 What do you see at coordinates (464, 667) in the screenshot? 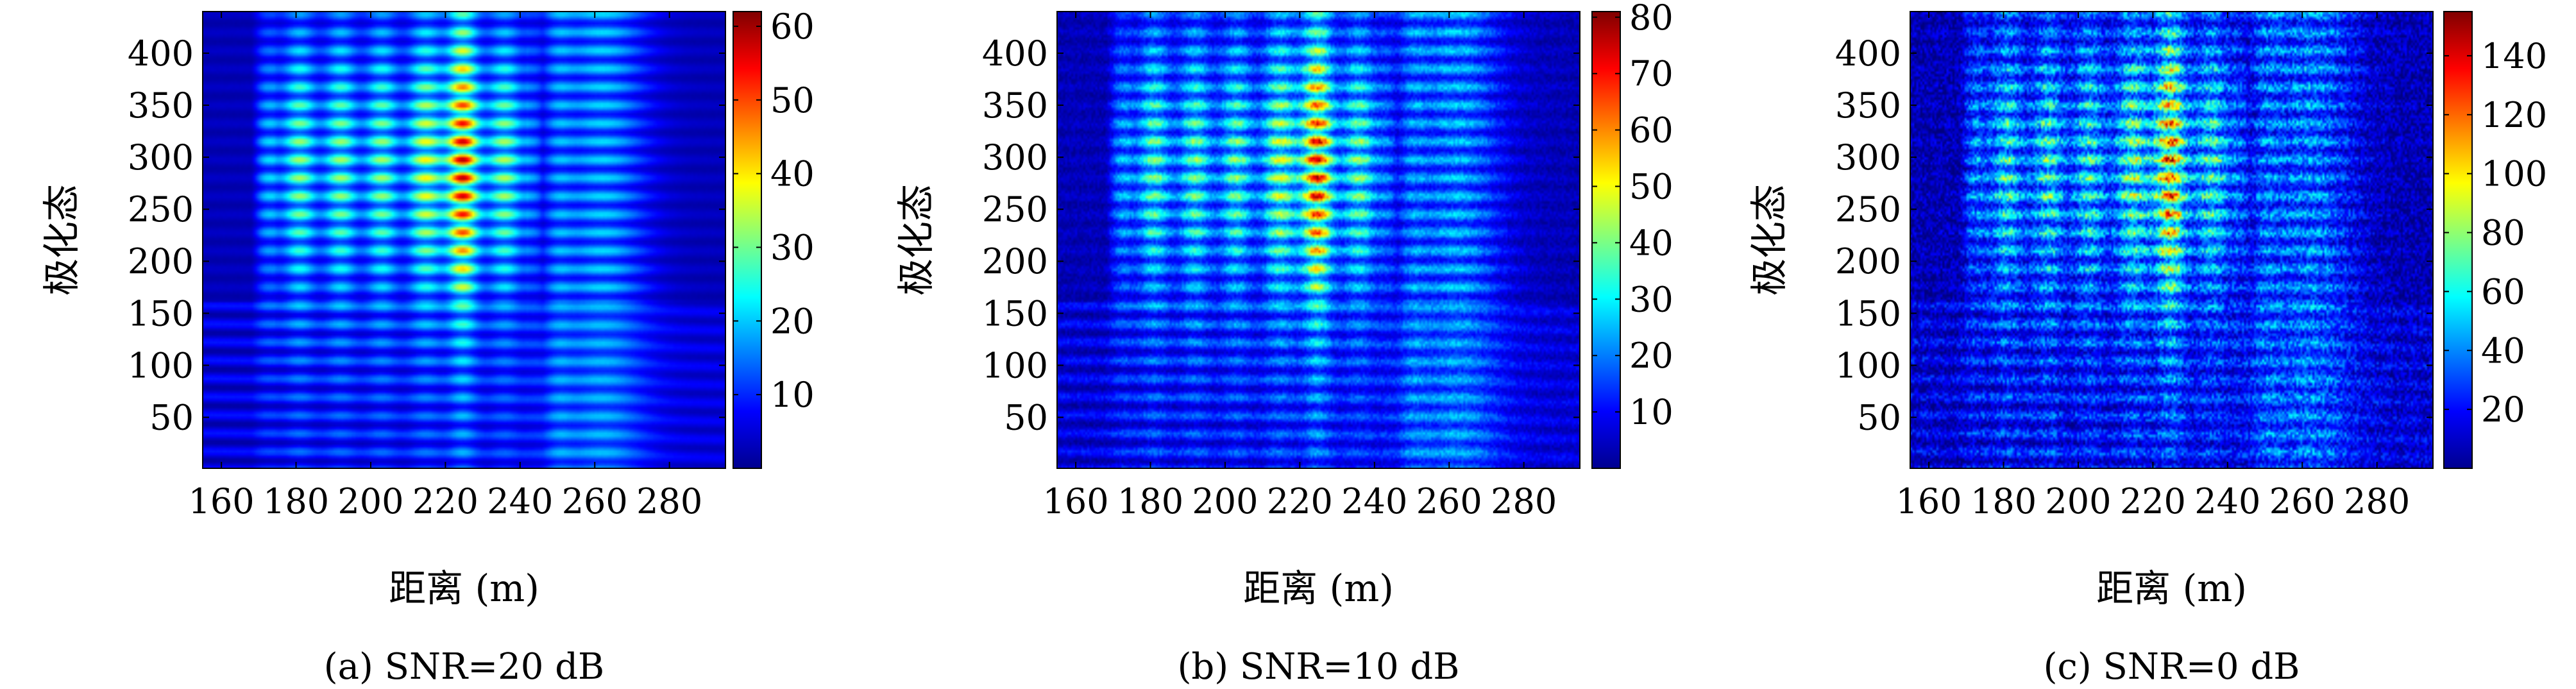
I see `panel-caption: (a) SNR=20 dB` at bounding box center [464, 667].